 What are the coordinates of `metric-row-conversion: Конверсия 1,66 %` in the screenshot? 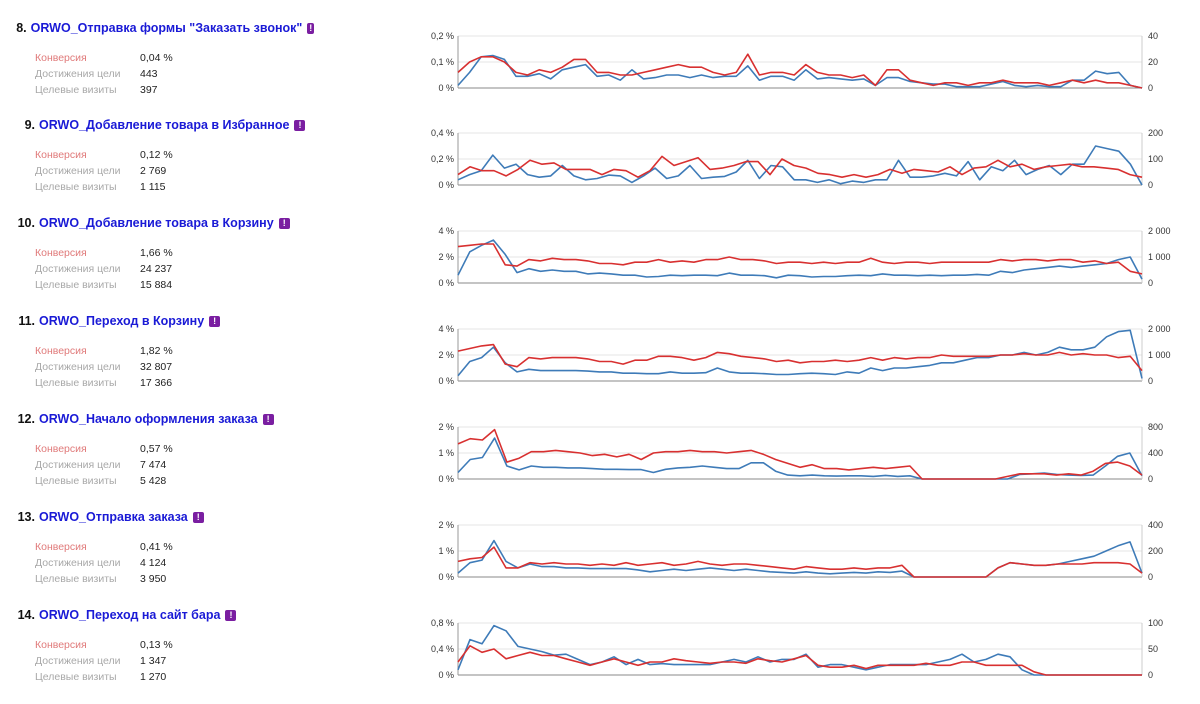 It's located at (104, 253).